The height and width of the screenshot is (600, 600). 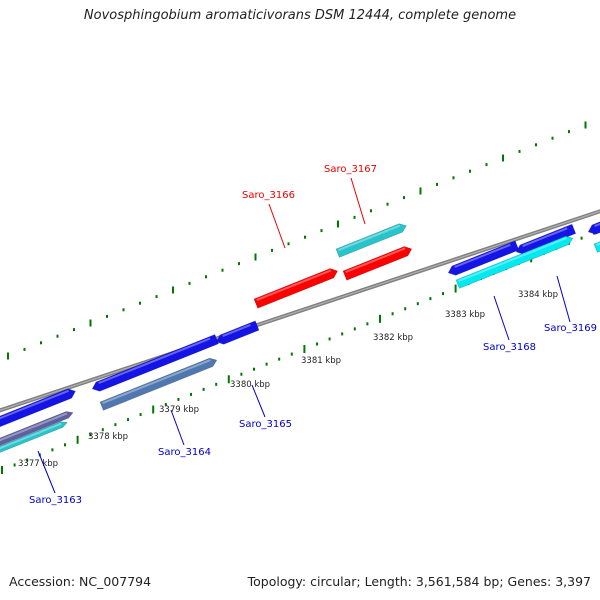 I want to click on gene-saro-3165-forward-shine, so click(x=236, y=331).